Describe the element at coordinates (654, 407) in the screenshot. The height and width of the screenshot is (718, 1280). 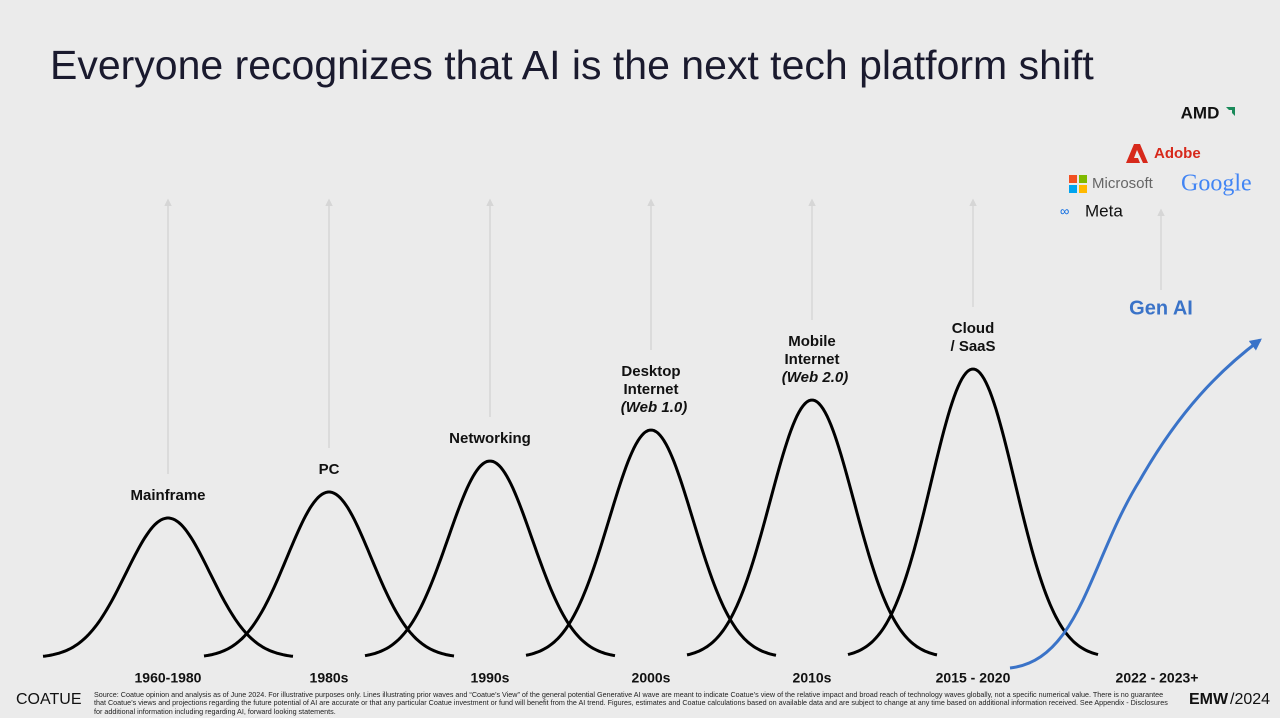
I see `wave-sublabel: (Web 1.0)` at that location.